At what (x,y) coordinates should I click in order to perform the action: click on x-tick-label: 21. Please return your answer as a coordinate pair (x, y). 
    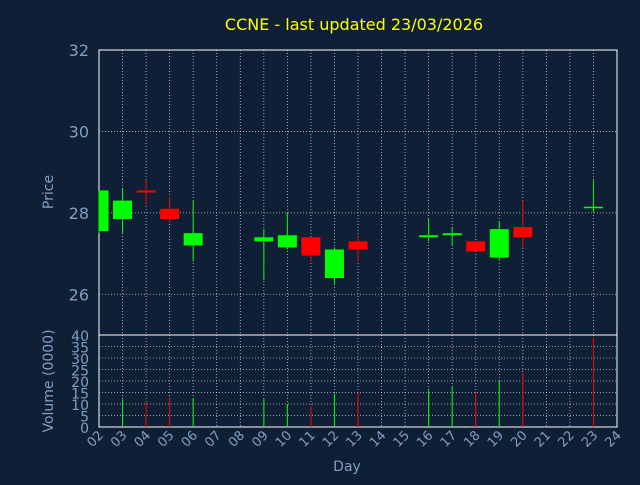
    Looking at the image, I should click on (543, 439).